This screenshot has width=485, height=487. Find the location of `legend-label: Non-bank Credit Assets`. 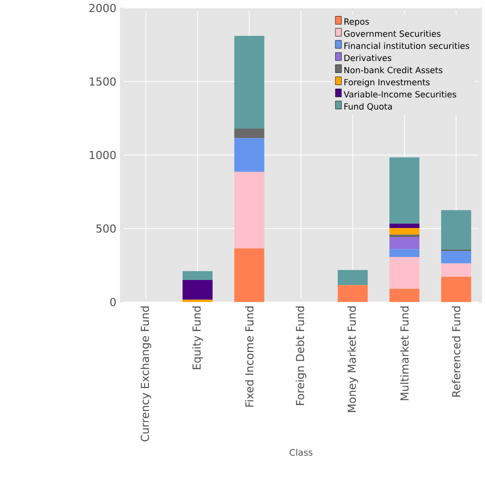

legend-label: Non-bank Credit Assets is located at coordinates (393, 70).